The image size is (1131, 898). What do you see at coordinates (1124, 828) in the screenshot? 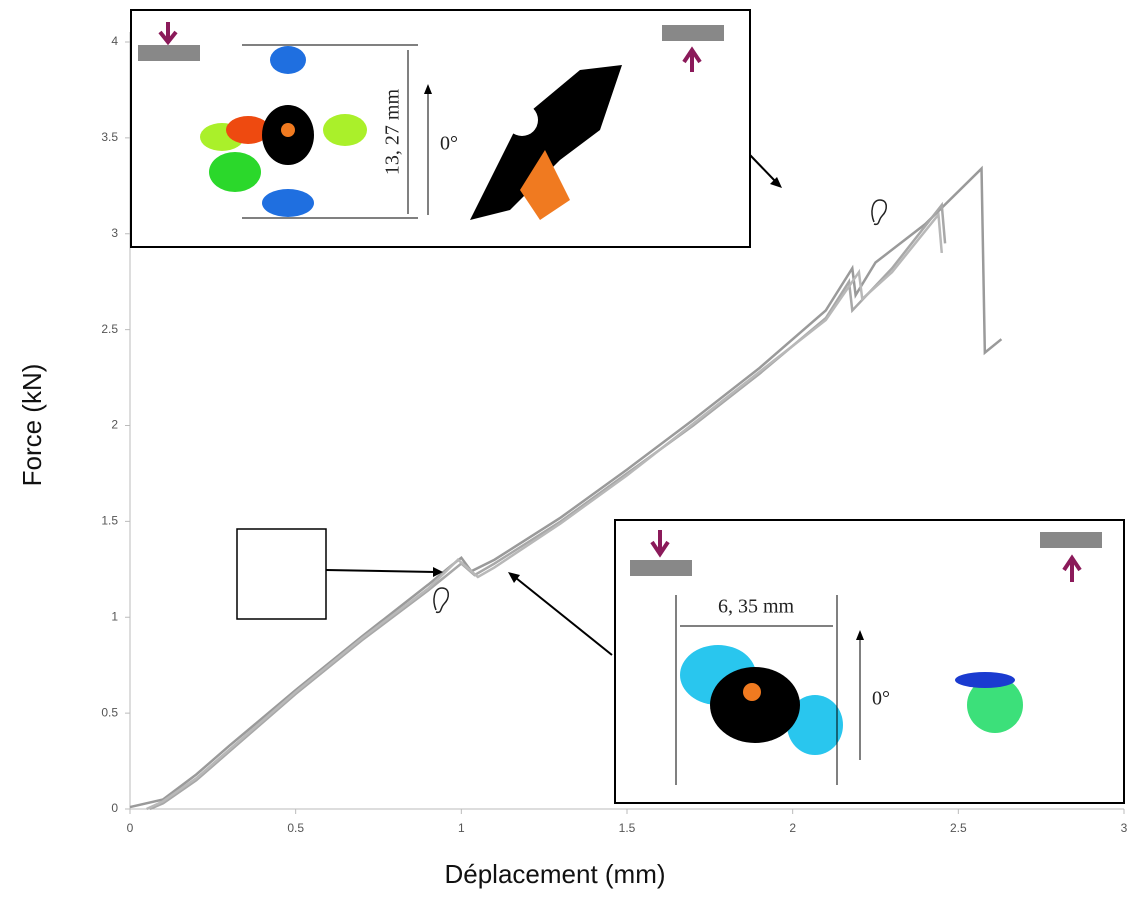
I see `x-tick-label: 3` at bounding box center [1124, 828].